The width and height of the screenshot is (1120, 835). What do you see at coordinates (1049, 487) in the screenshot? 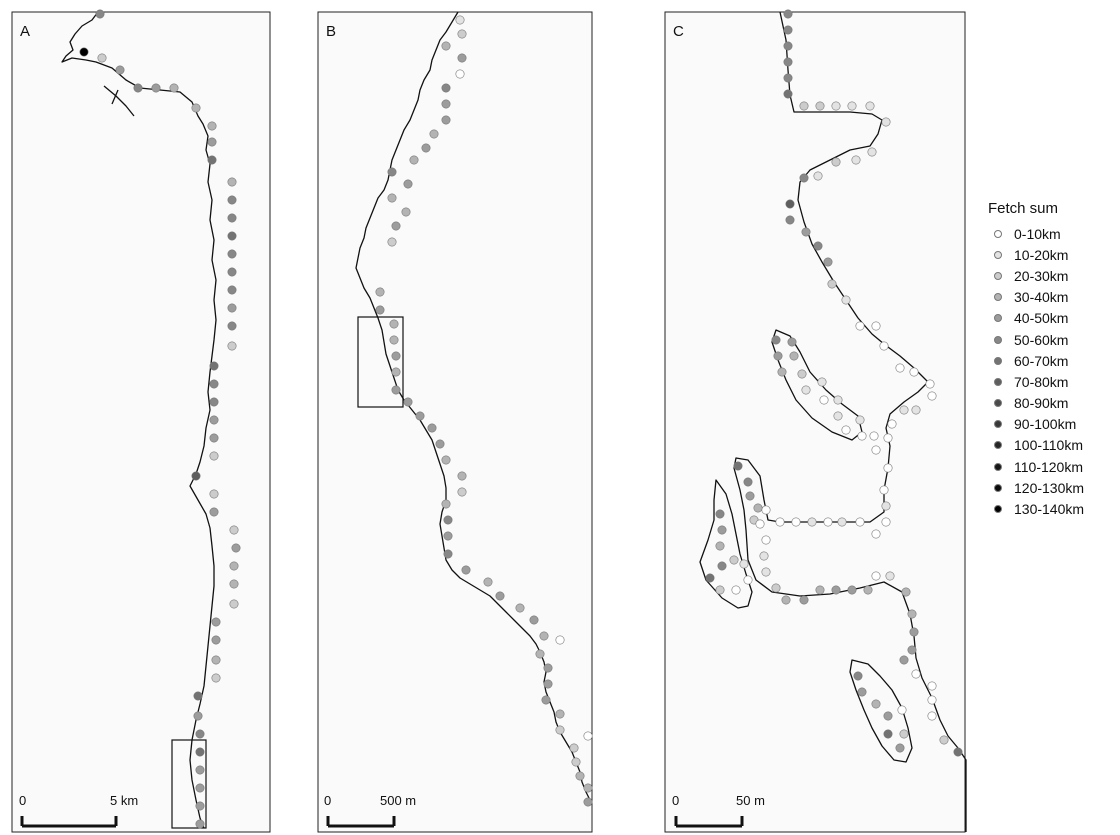
I see `legend-label: 120-130km` at bounding box center [1049, 487].